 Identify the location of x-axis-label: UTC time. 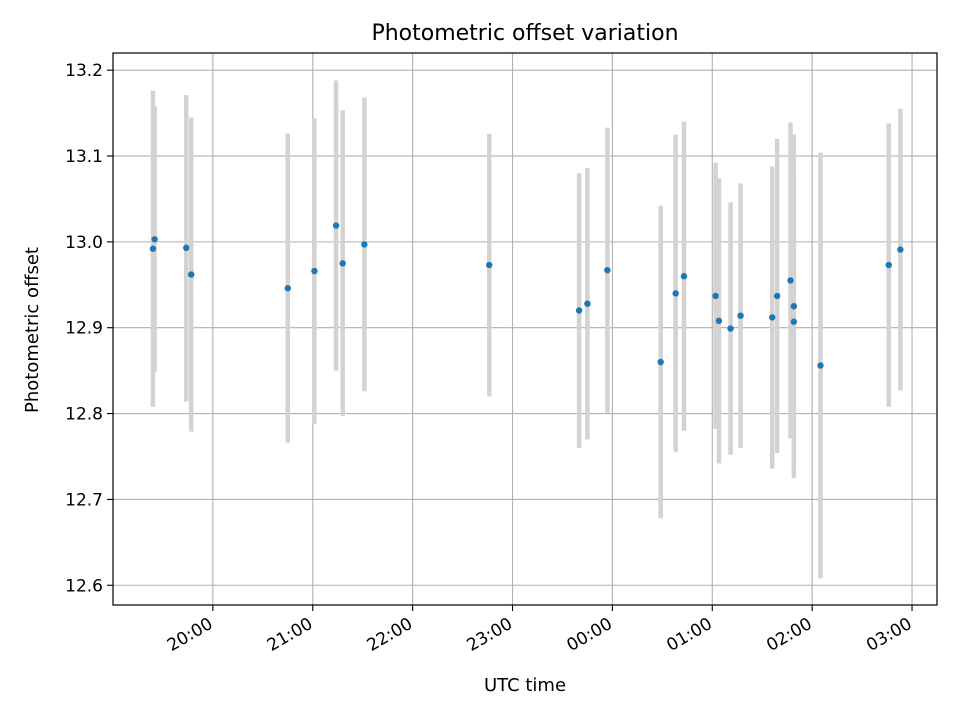
(525, 685).